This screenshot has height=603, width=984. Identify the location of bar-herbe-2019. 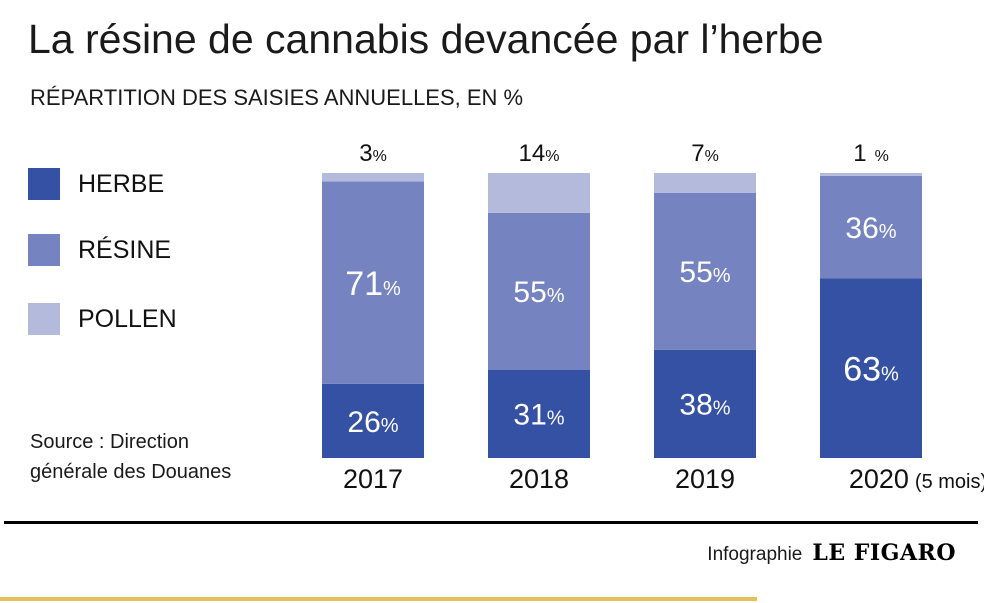
(705, 403).